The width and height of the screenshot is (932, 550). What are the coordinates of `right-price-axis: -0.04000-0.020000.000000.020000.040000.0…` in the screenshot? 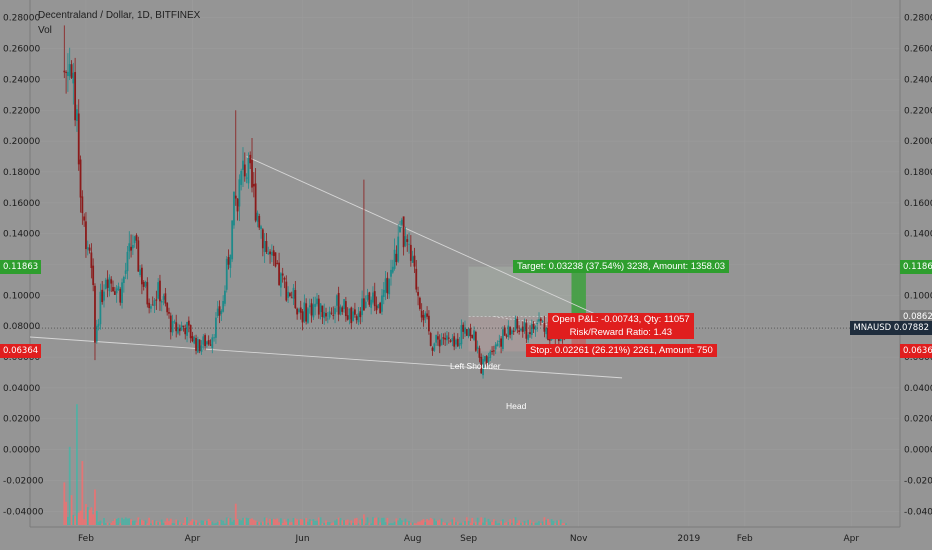 It's located at (918, 266).